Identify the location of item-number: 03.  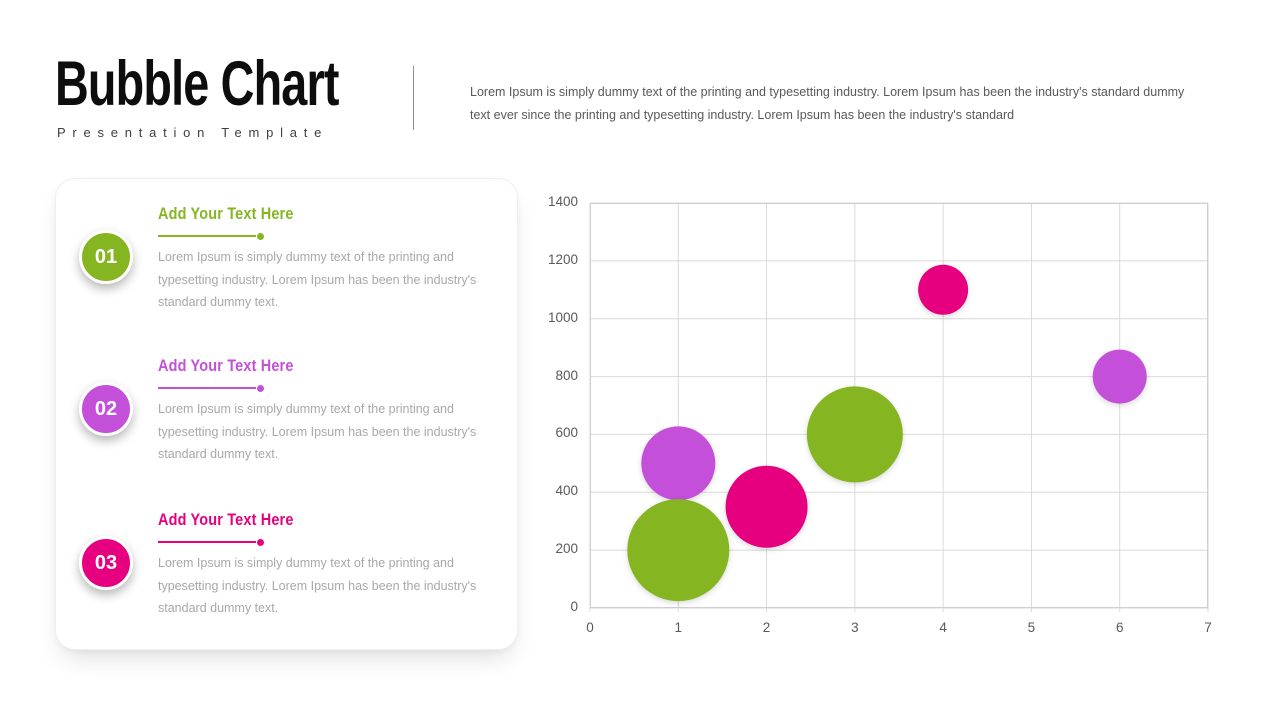
(106, 562).